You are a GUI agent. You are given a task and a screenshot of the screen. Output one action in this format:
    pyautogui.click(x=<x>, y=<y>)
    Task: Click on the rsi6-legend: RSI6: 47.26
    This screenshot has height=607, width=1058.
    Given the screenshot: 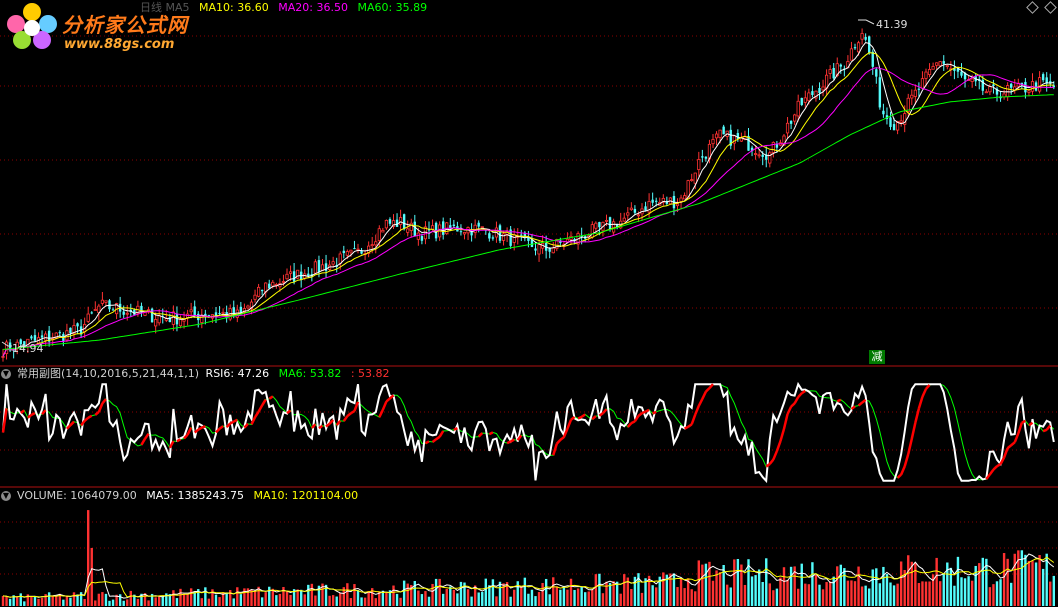 What is the action you would take?
    pyautogui.click(x=237, y=373)
    